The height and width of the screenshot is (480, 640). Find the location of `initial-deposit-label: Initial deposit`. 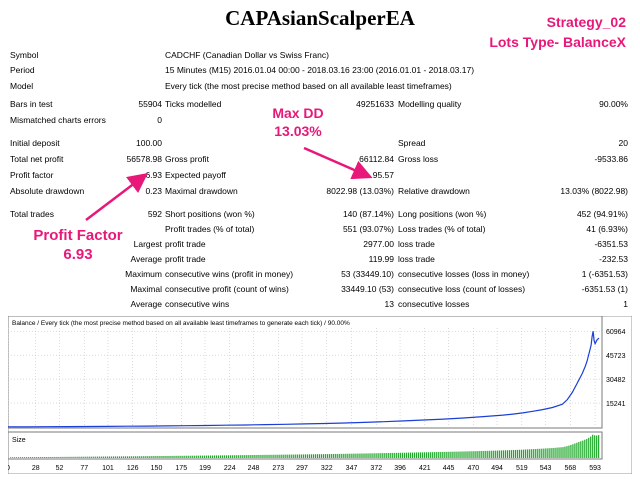

initial-deposit-label: Initial deposit is located at coordinates (35, 143).